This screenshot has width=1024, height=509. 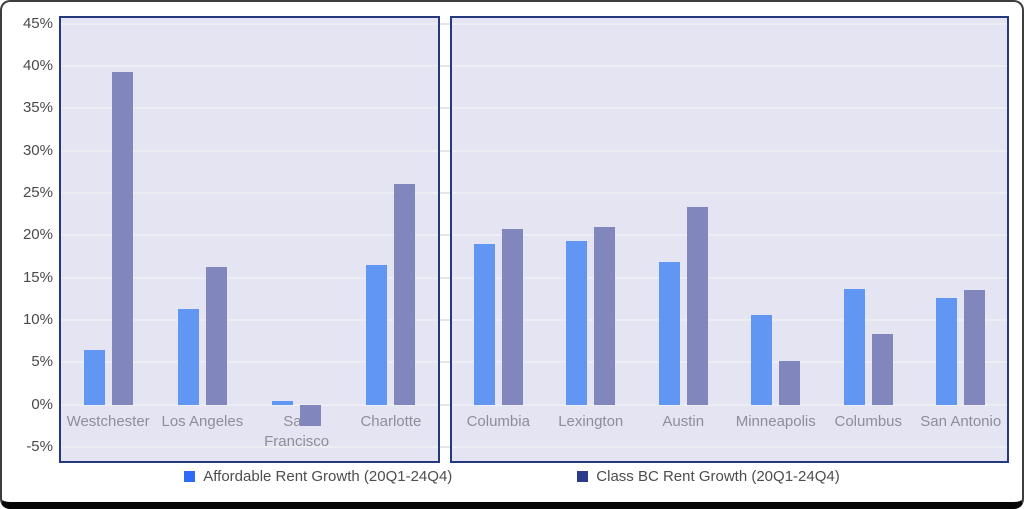 What do you see at coordinates (328, 476) in the screenshot?
I see `legend-label: Affordable Rent Growth (20Q1-24Q4)` at bounding box center [328, 476].